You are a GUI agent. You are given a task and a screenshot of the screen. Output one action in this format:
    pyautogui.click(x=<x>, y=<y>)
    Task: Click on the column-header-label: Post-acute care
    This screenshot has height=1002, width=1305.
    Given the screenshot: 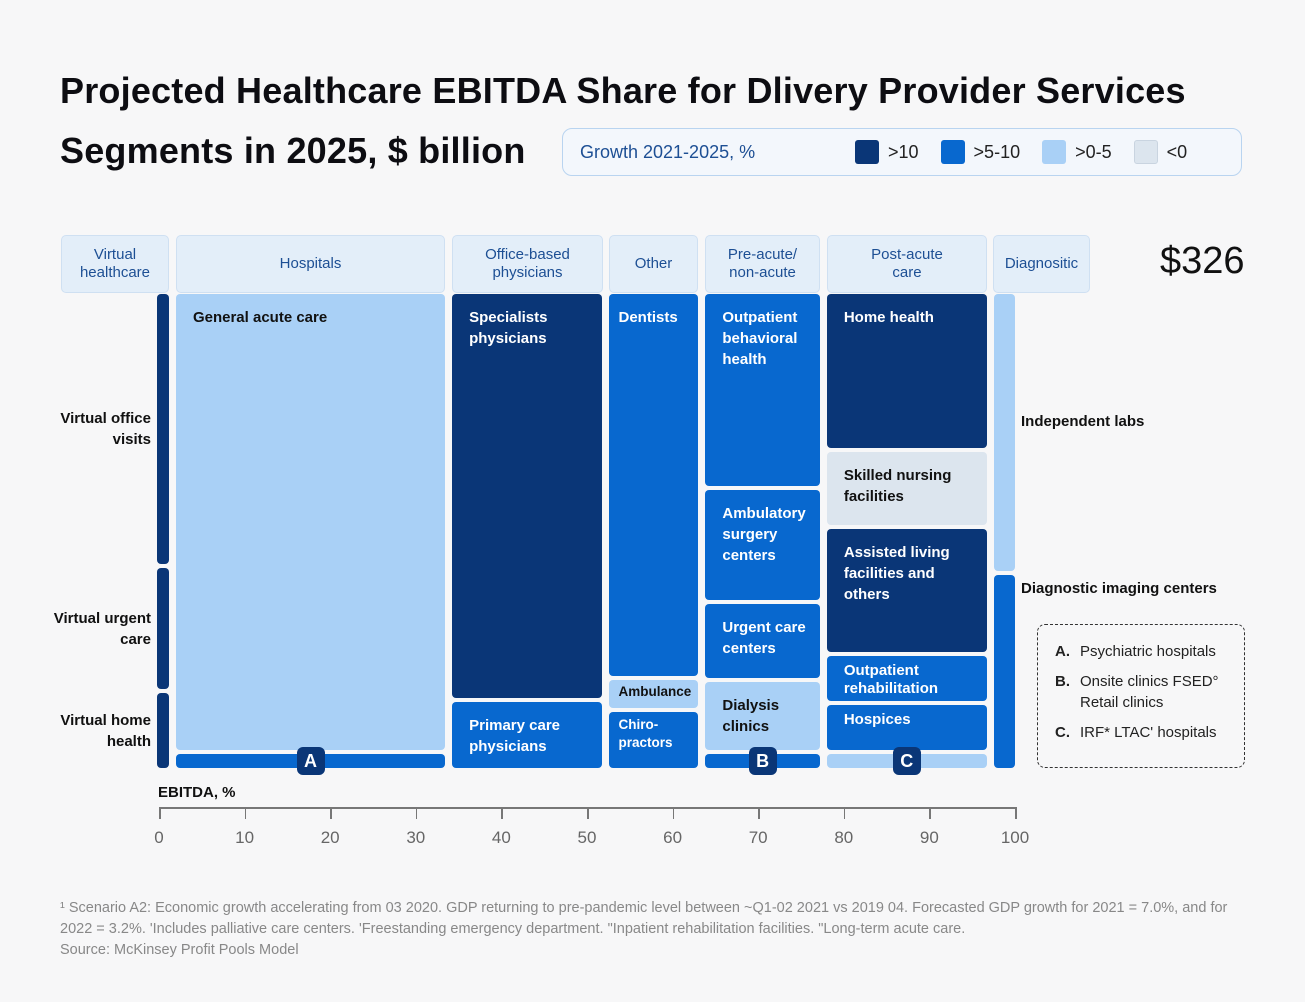 What is the action you would take?
    pyautogui.click(x=907, y=263)
    